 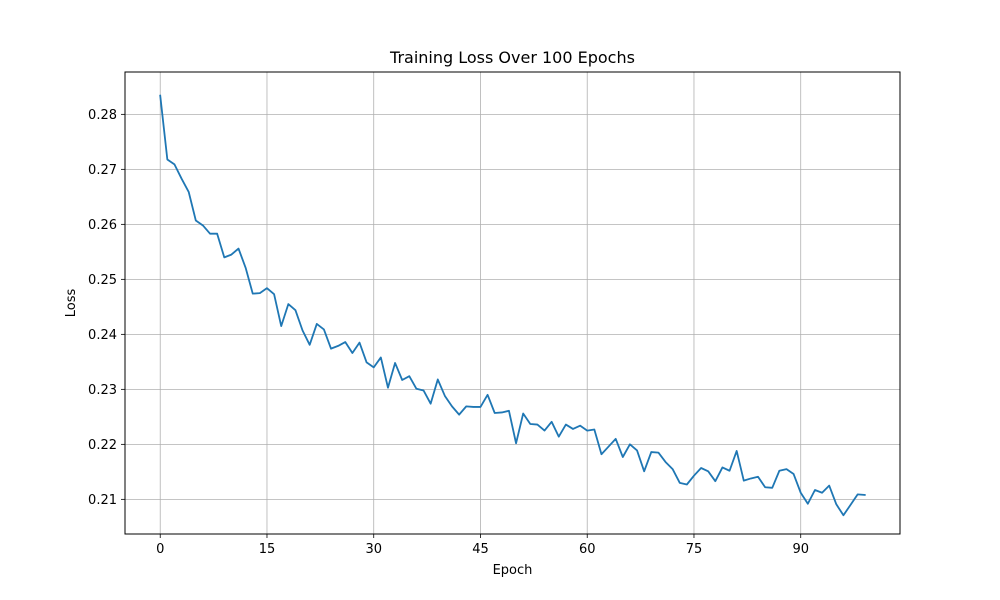 I want to click on y-tick-label: 0.22, so click(x=102, y=445).